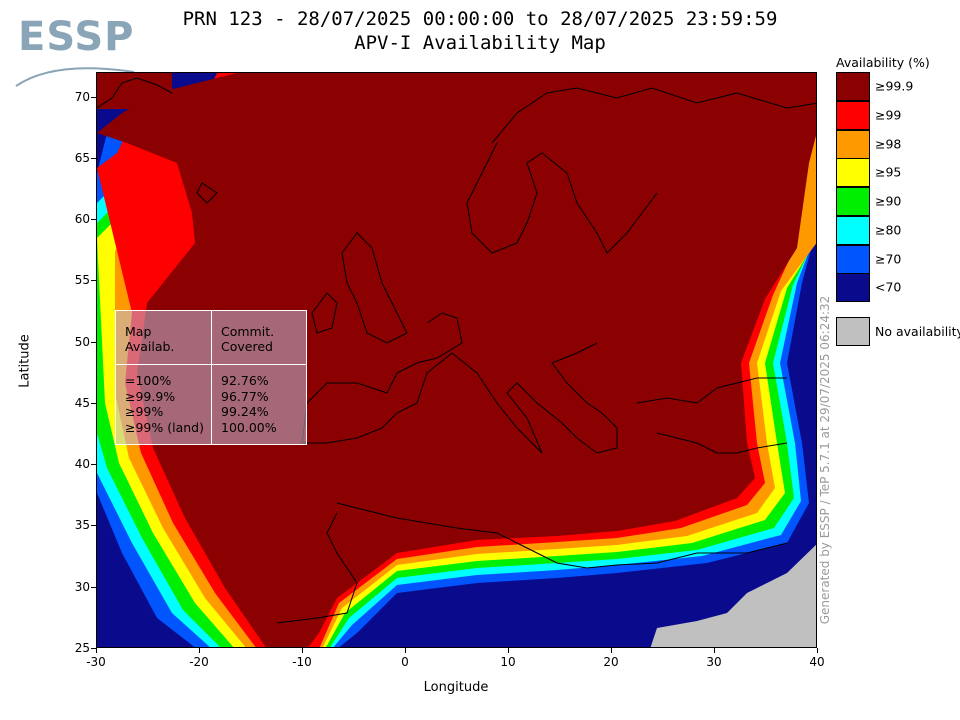  I want to click on logo-text: ESSP, so click(76, 37).